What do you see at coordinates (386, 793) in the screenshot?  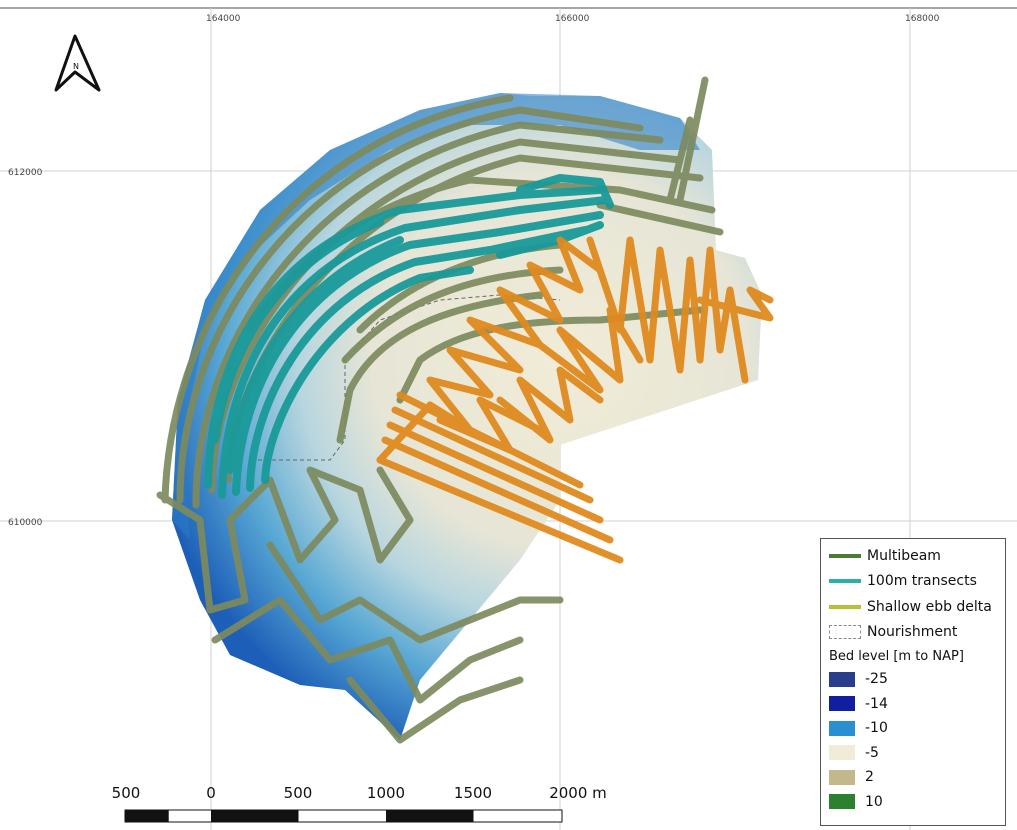 I see `scale-label-1000: 1000` at bounding box center [386, 793].